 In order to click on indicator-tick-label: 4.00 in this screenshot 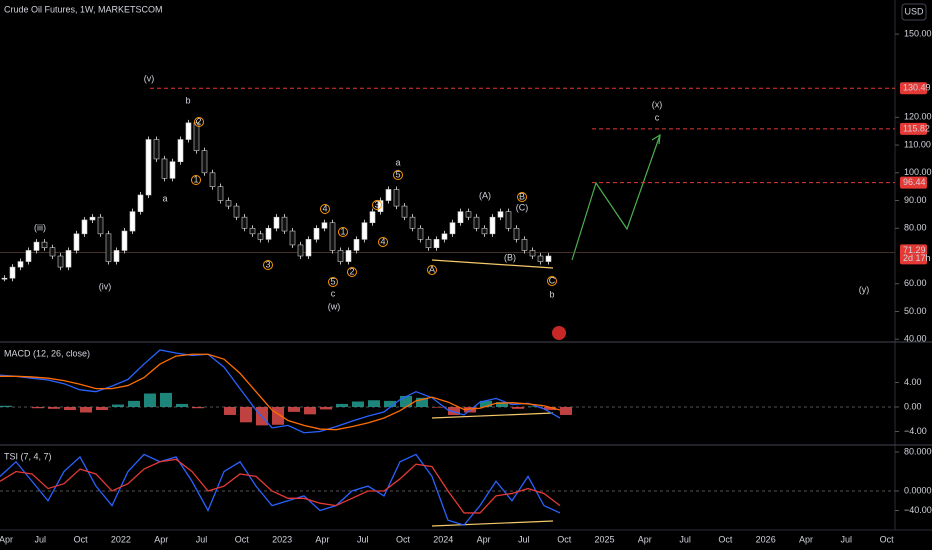, I will do `click(913, 382)`.